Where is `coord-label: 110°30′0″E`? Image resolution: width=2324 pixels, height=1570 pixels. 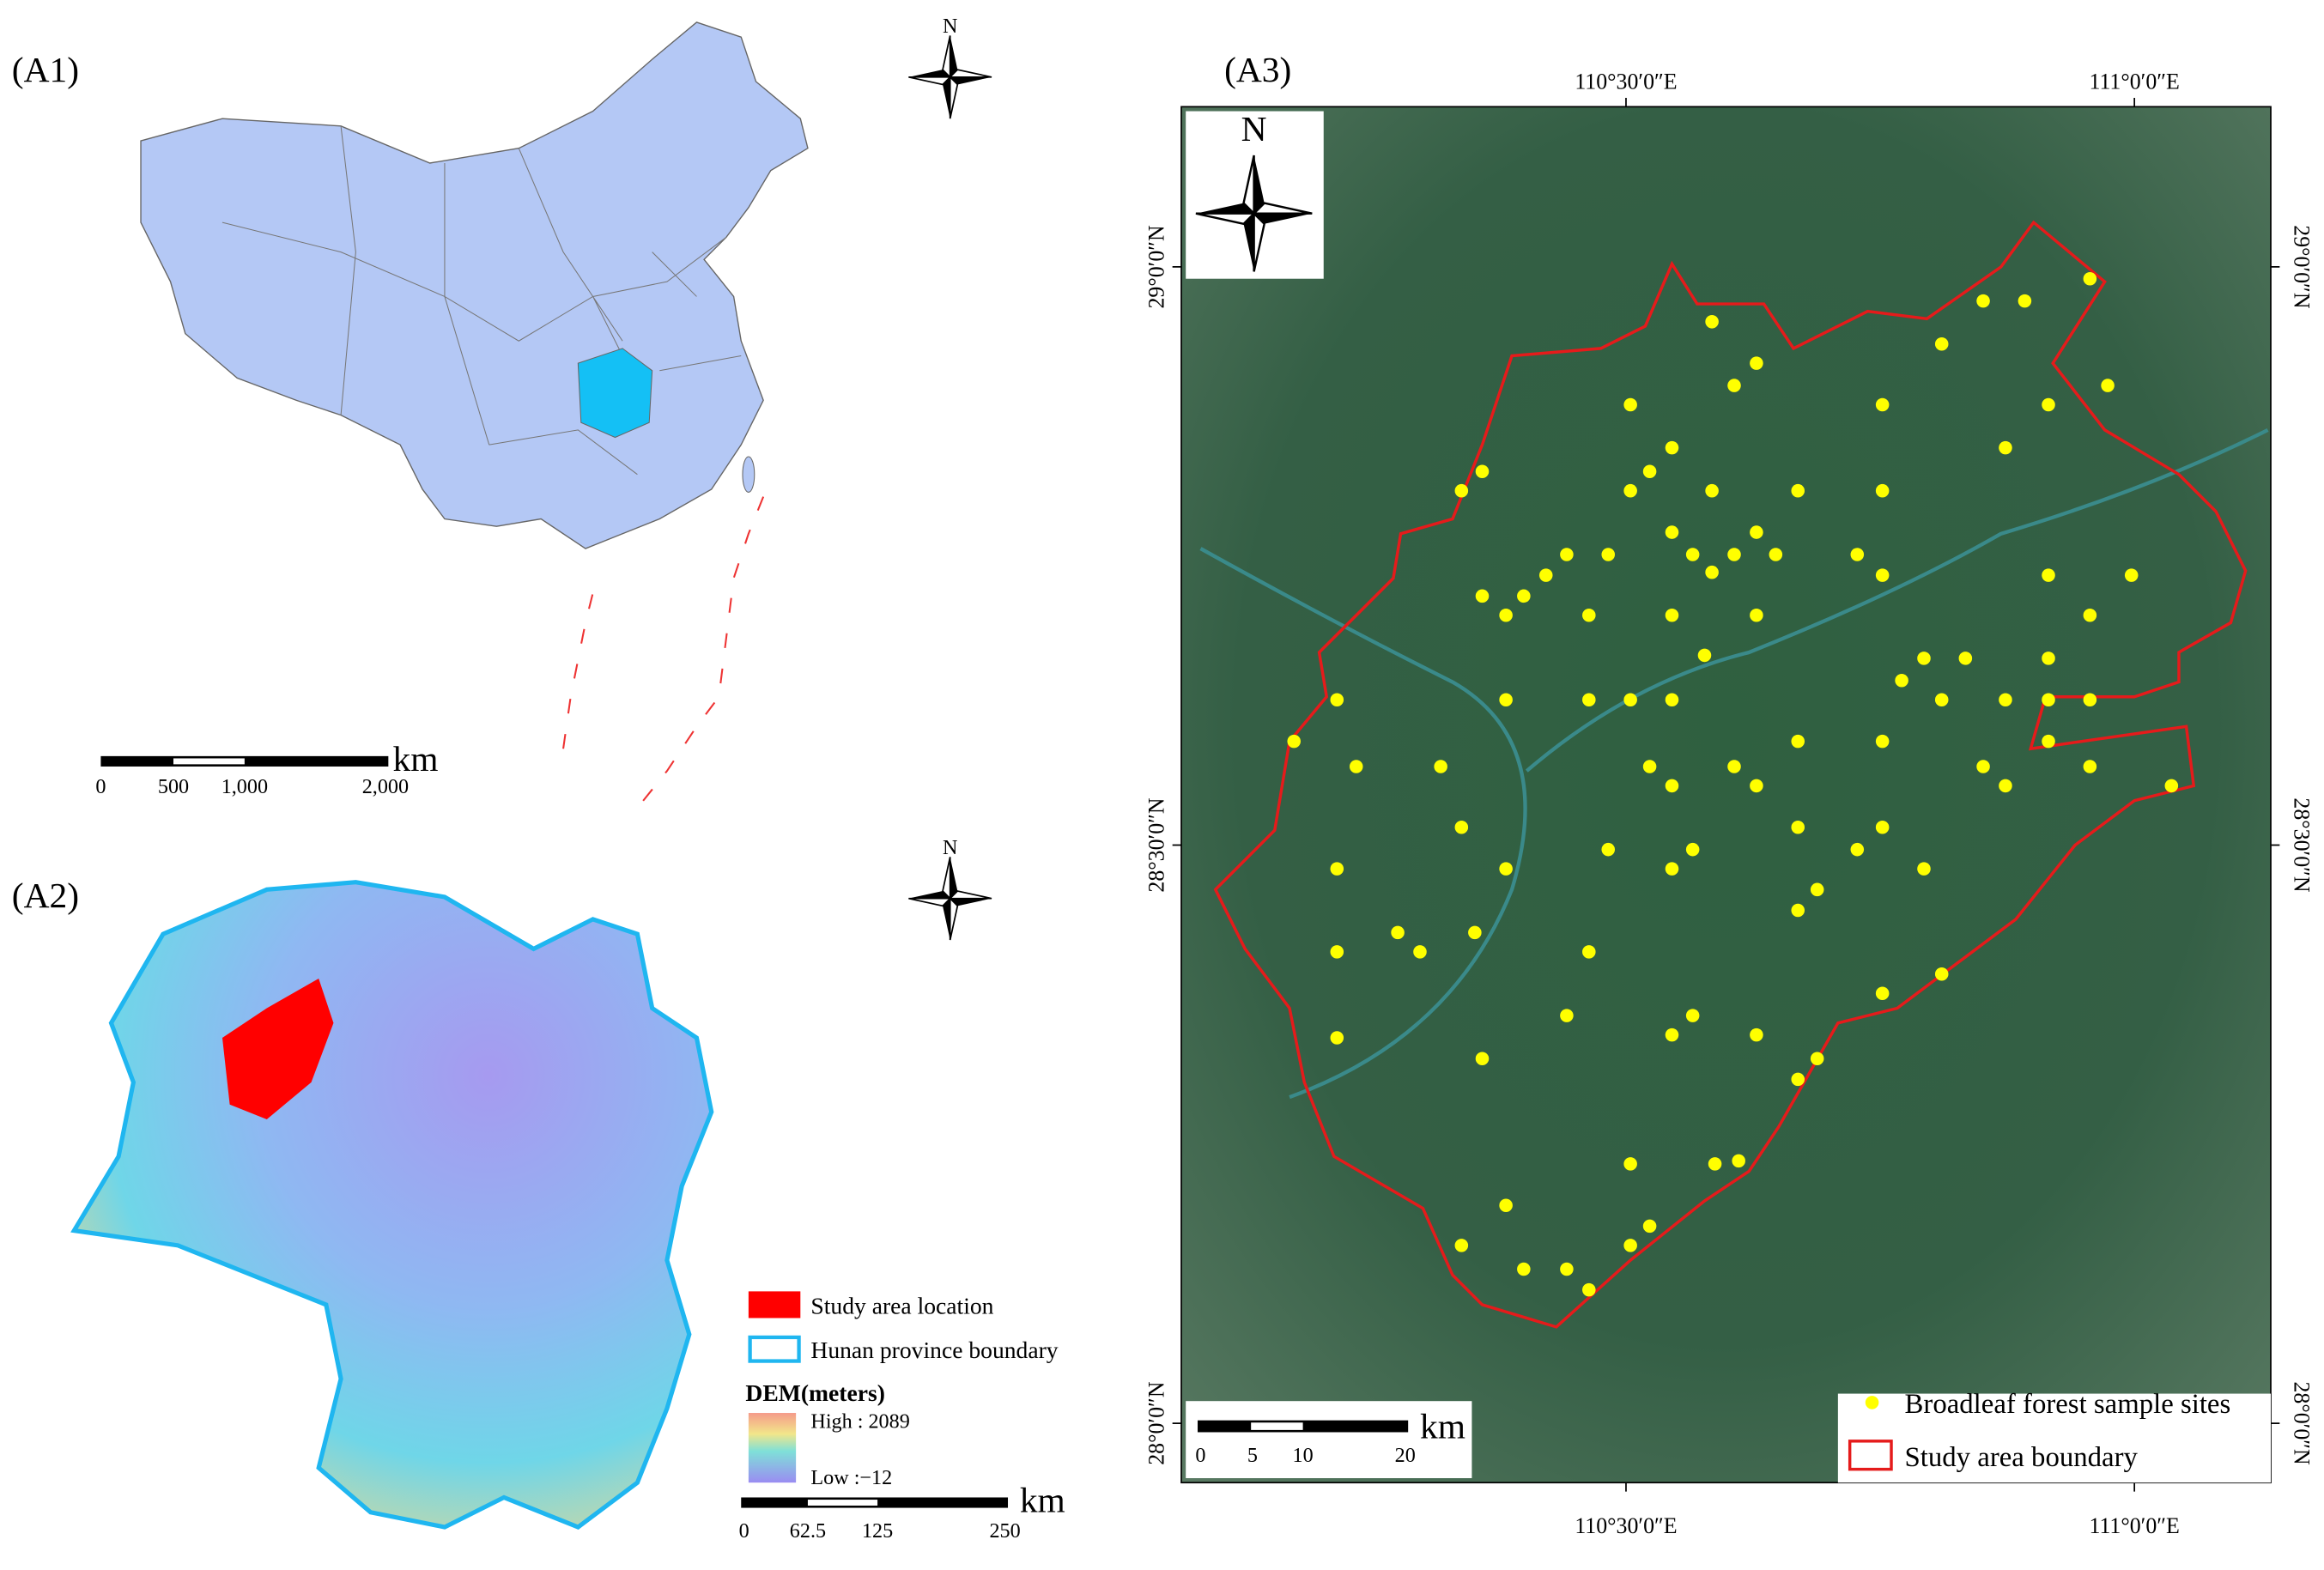 coord-label: 110°30′0″E is located at coordinates (1626, 82).